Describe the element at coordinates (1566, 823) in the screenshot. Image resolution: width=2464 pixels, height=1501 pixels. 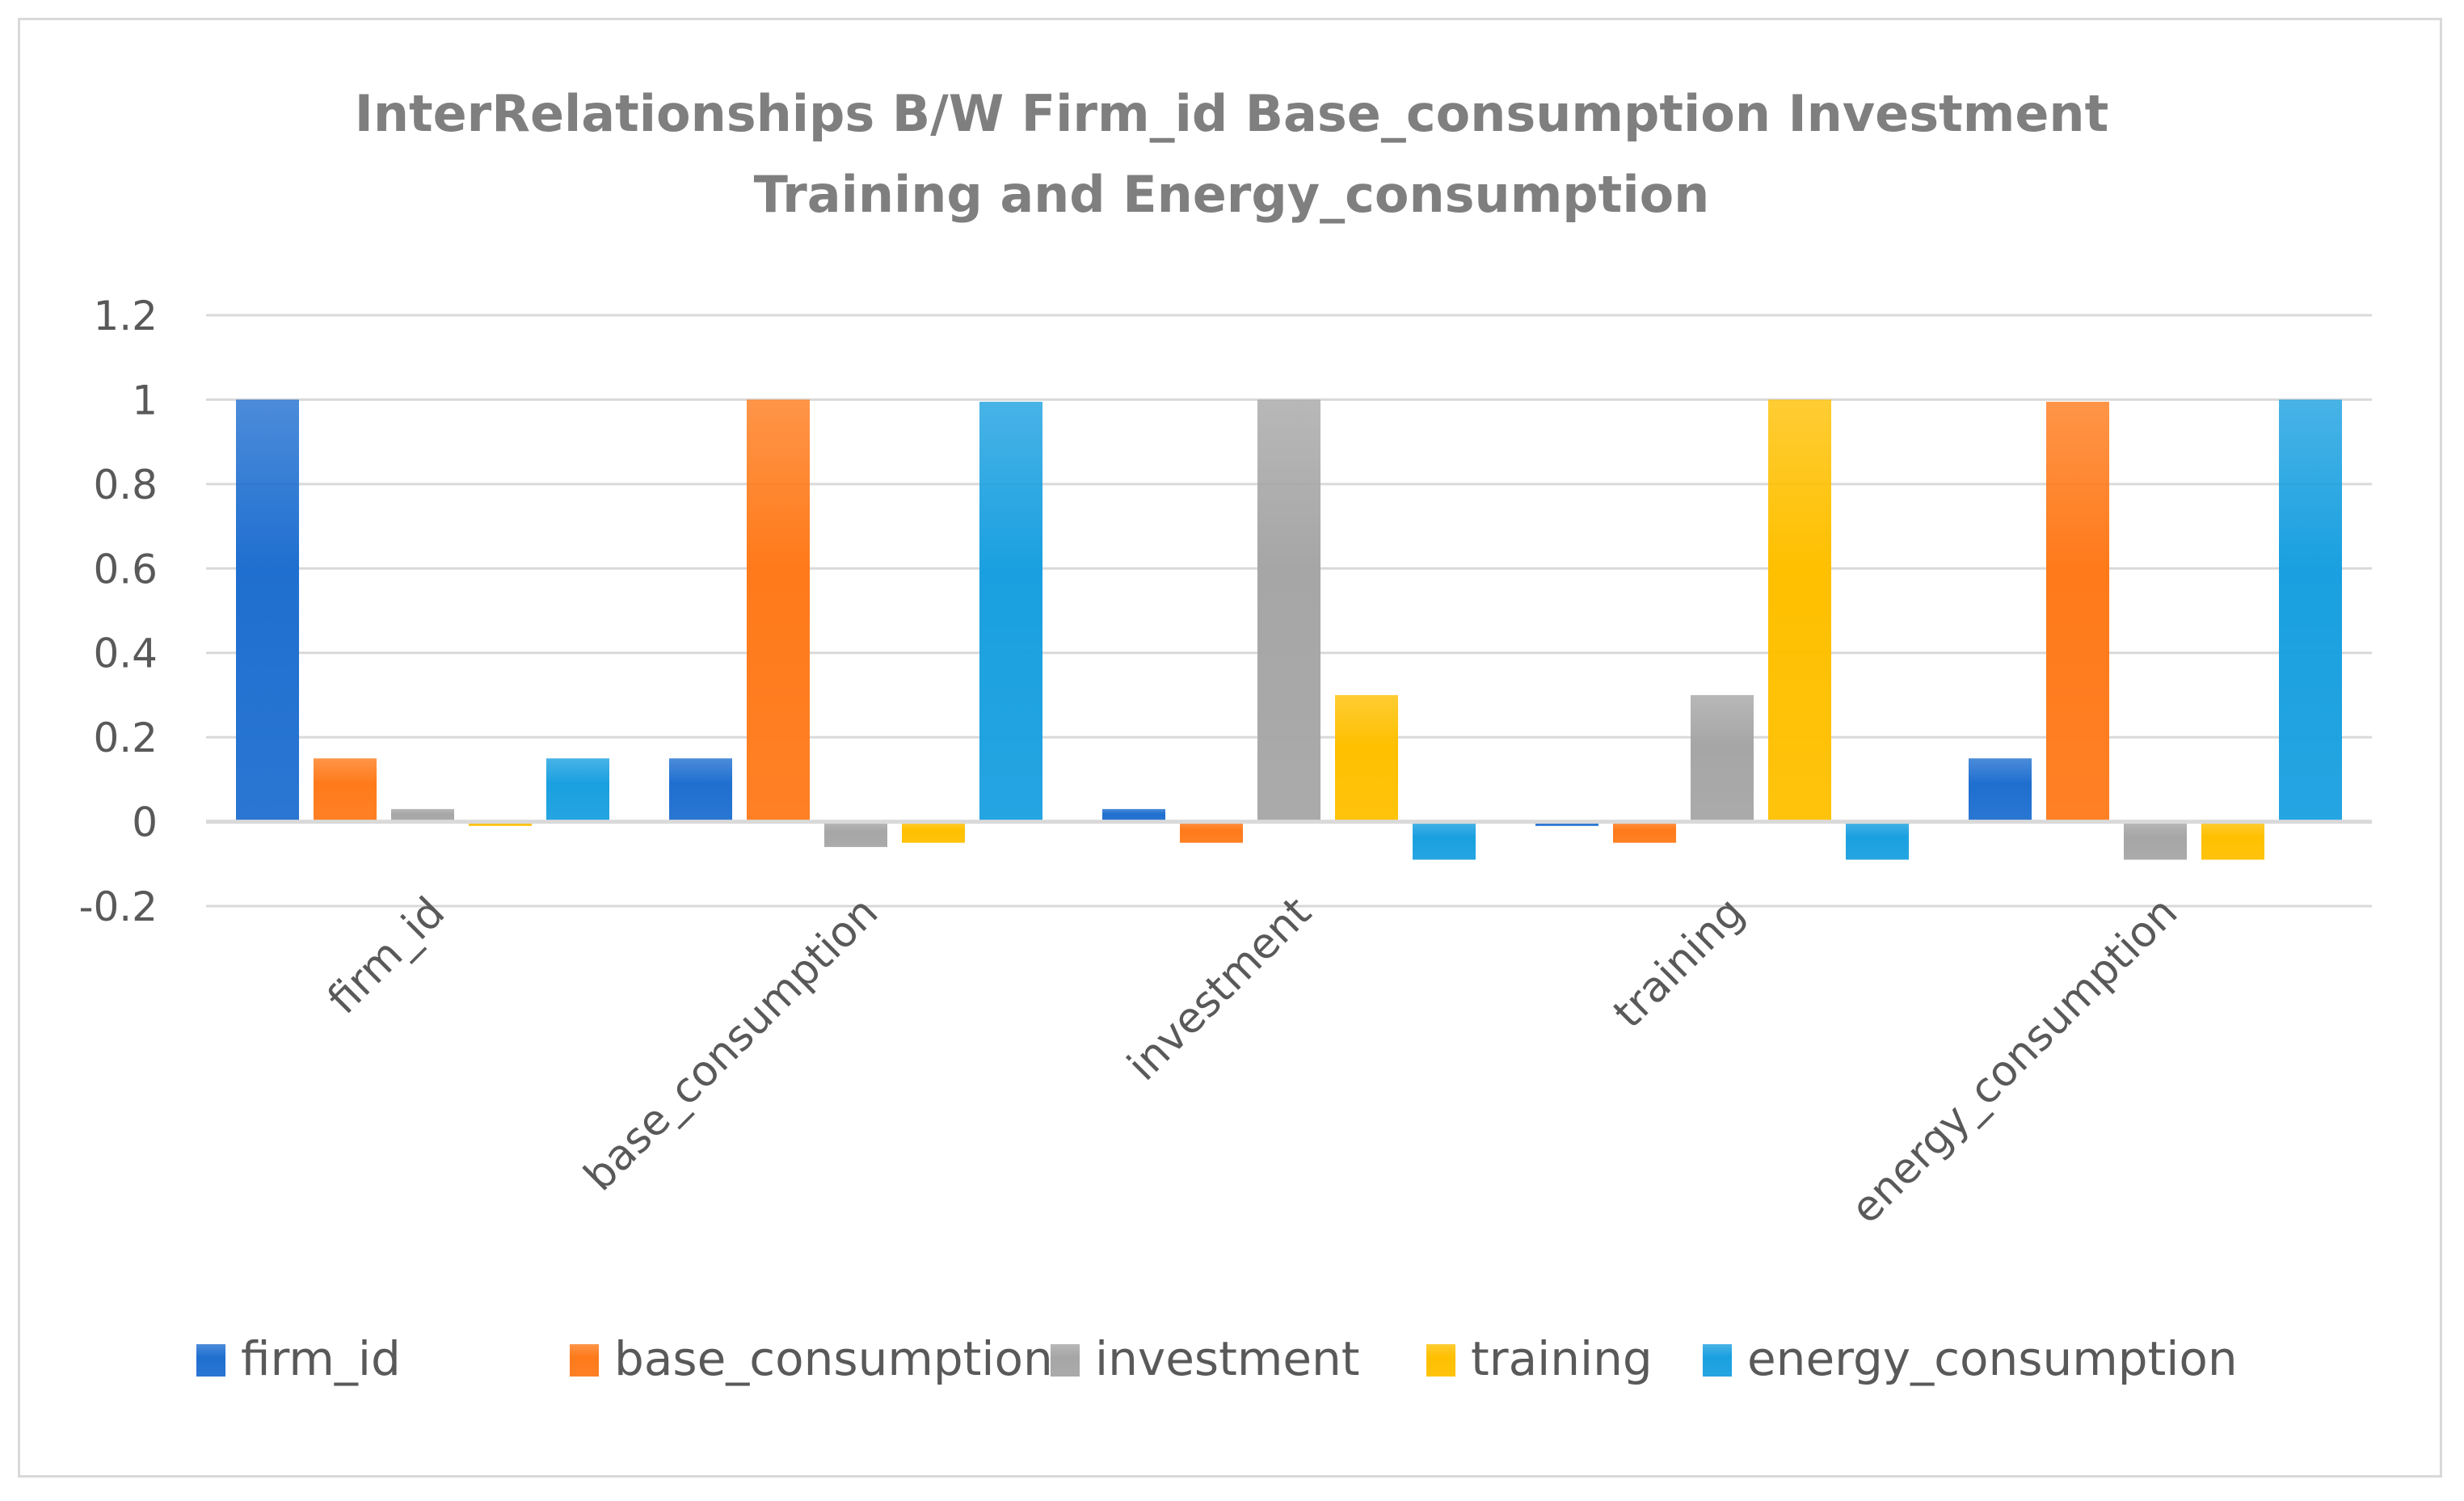
I see `bar-firm_id-training` at that location.